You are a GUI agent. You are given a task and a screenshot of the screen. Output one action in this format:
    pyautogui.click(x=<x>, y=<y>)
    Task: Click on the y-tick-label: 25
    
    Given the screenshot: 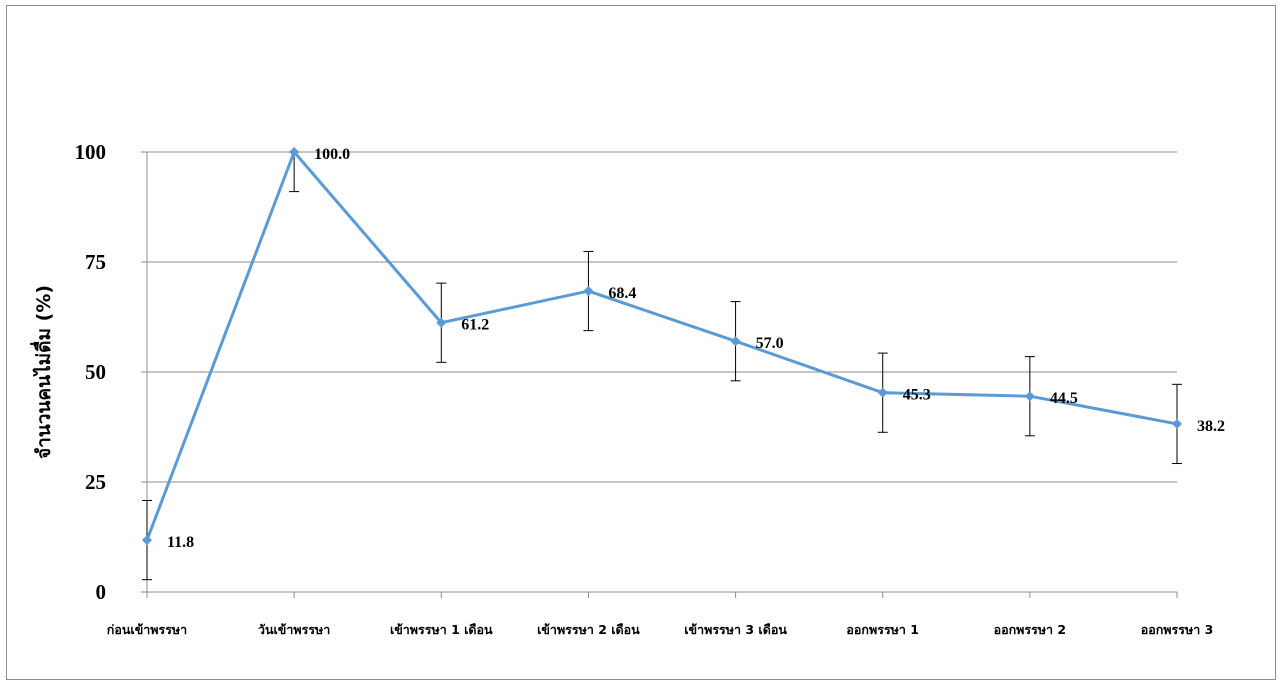 What is the action you would take?
    pyautogui.click(x=95, y=482)
    